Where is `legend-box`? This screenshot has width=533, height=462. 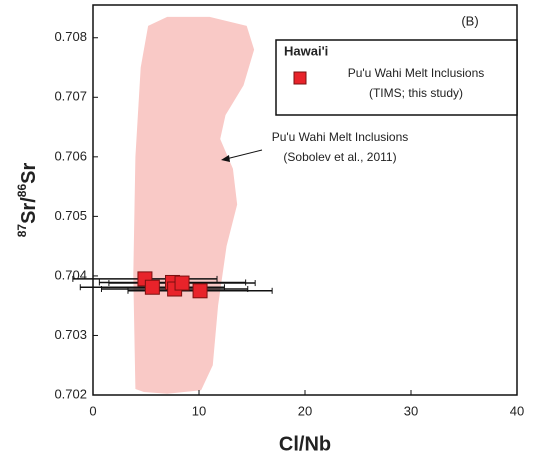 legend-box is located at coordinates (396, 77).